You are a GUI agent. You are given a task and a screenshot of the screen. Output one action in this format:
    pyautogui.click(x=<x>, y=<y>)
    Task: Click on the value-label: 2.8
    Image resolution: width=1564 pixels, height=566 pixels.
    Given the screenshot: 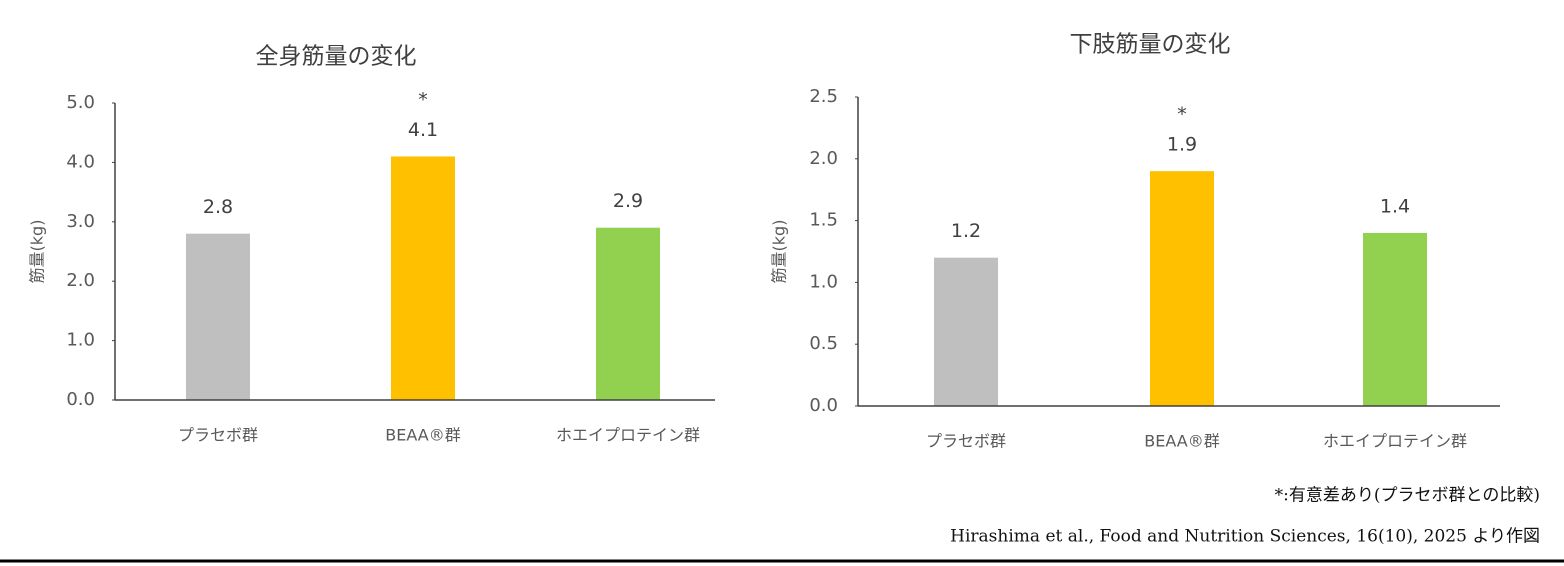 What is the action you would take?
    pyautogui.click(x=218, y=207)
    